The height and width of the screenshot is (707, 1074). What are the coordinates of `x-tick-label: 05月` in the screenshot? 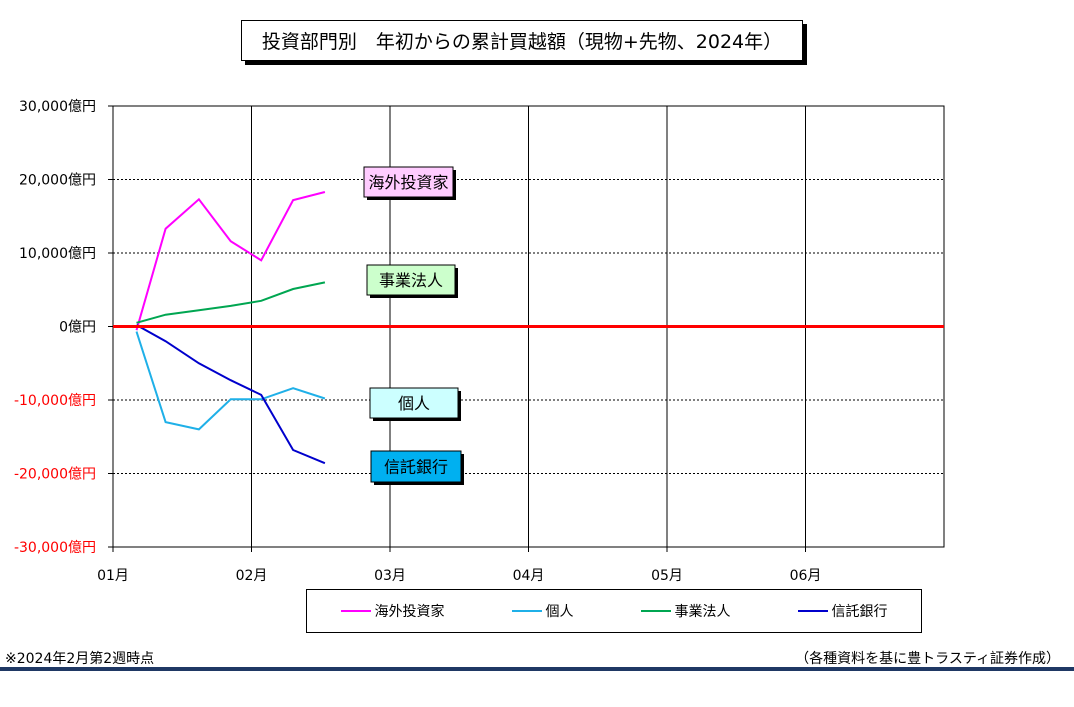 It's located at (667, 576).